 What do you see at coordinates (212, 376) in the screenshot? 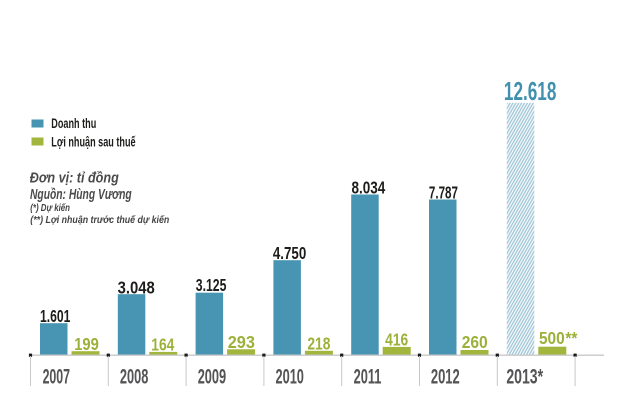
I see `svg-text: 2009` at bounding box center [212, 376].